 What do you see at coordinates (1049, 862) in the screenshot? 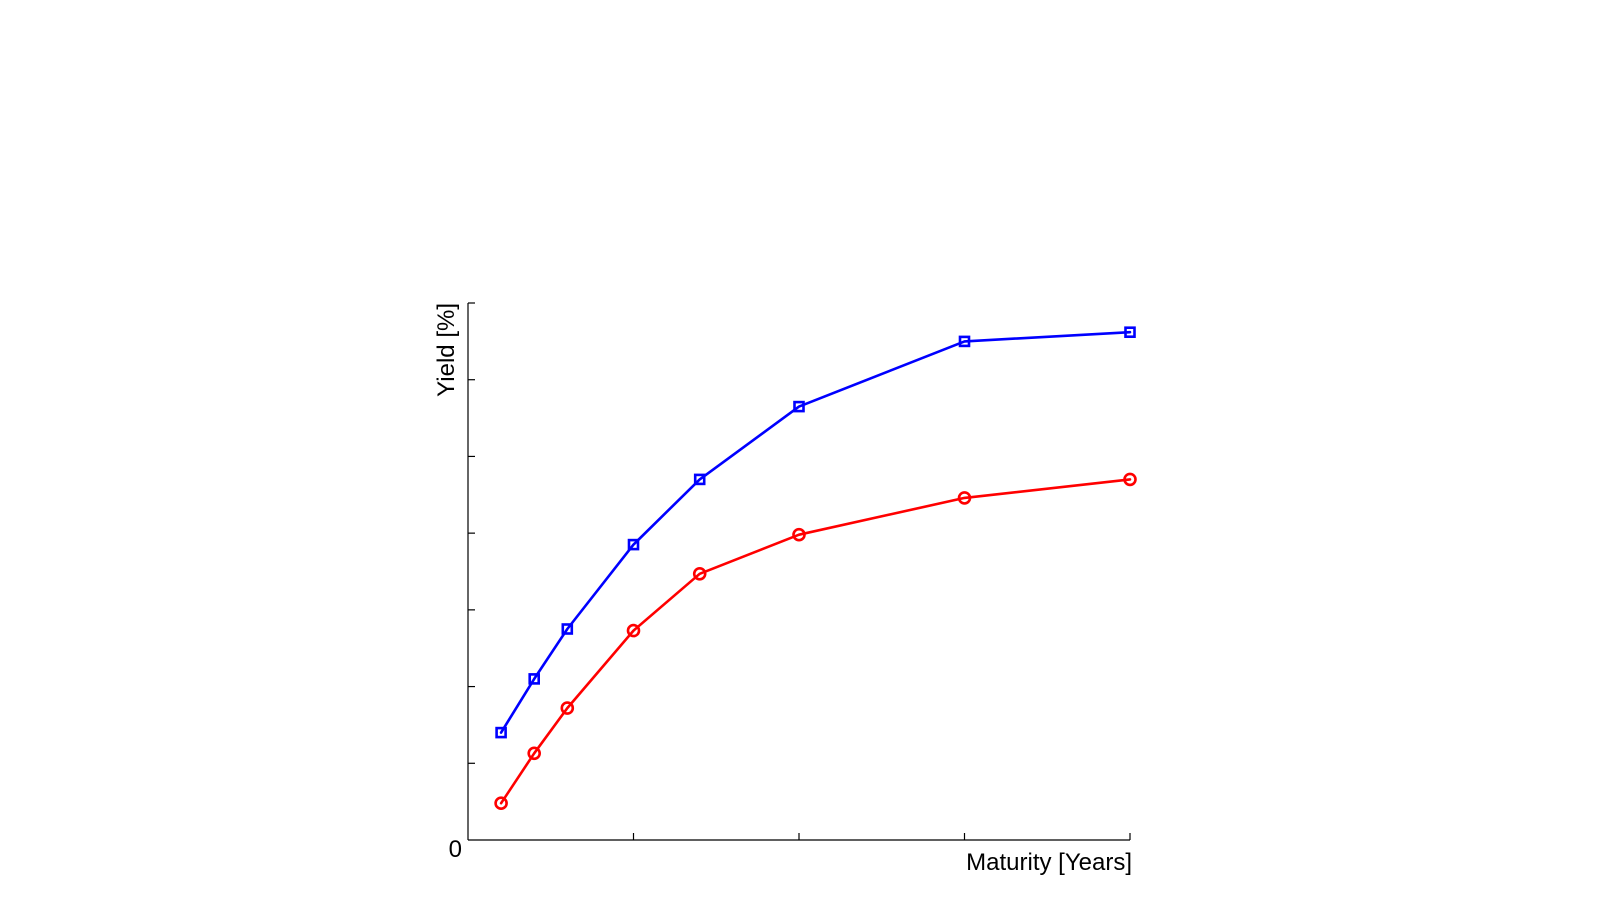
I see `x-axis-label: Maturity [Years]` at bounding box center [1049, 862].